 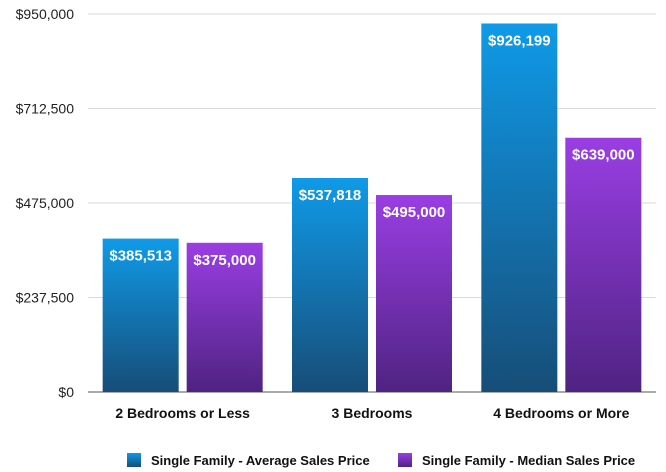 I want to click on x-category-label: 3 Bedrooms, so click(x=372, y=413).